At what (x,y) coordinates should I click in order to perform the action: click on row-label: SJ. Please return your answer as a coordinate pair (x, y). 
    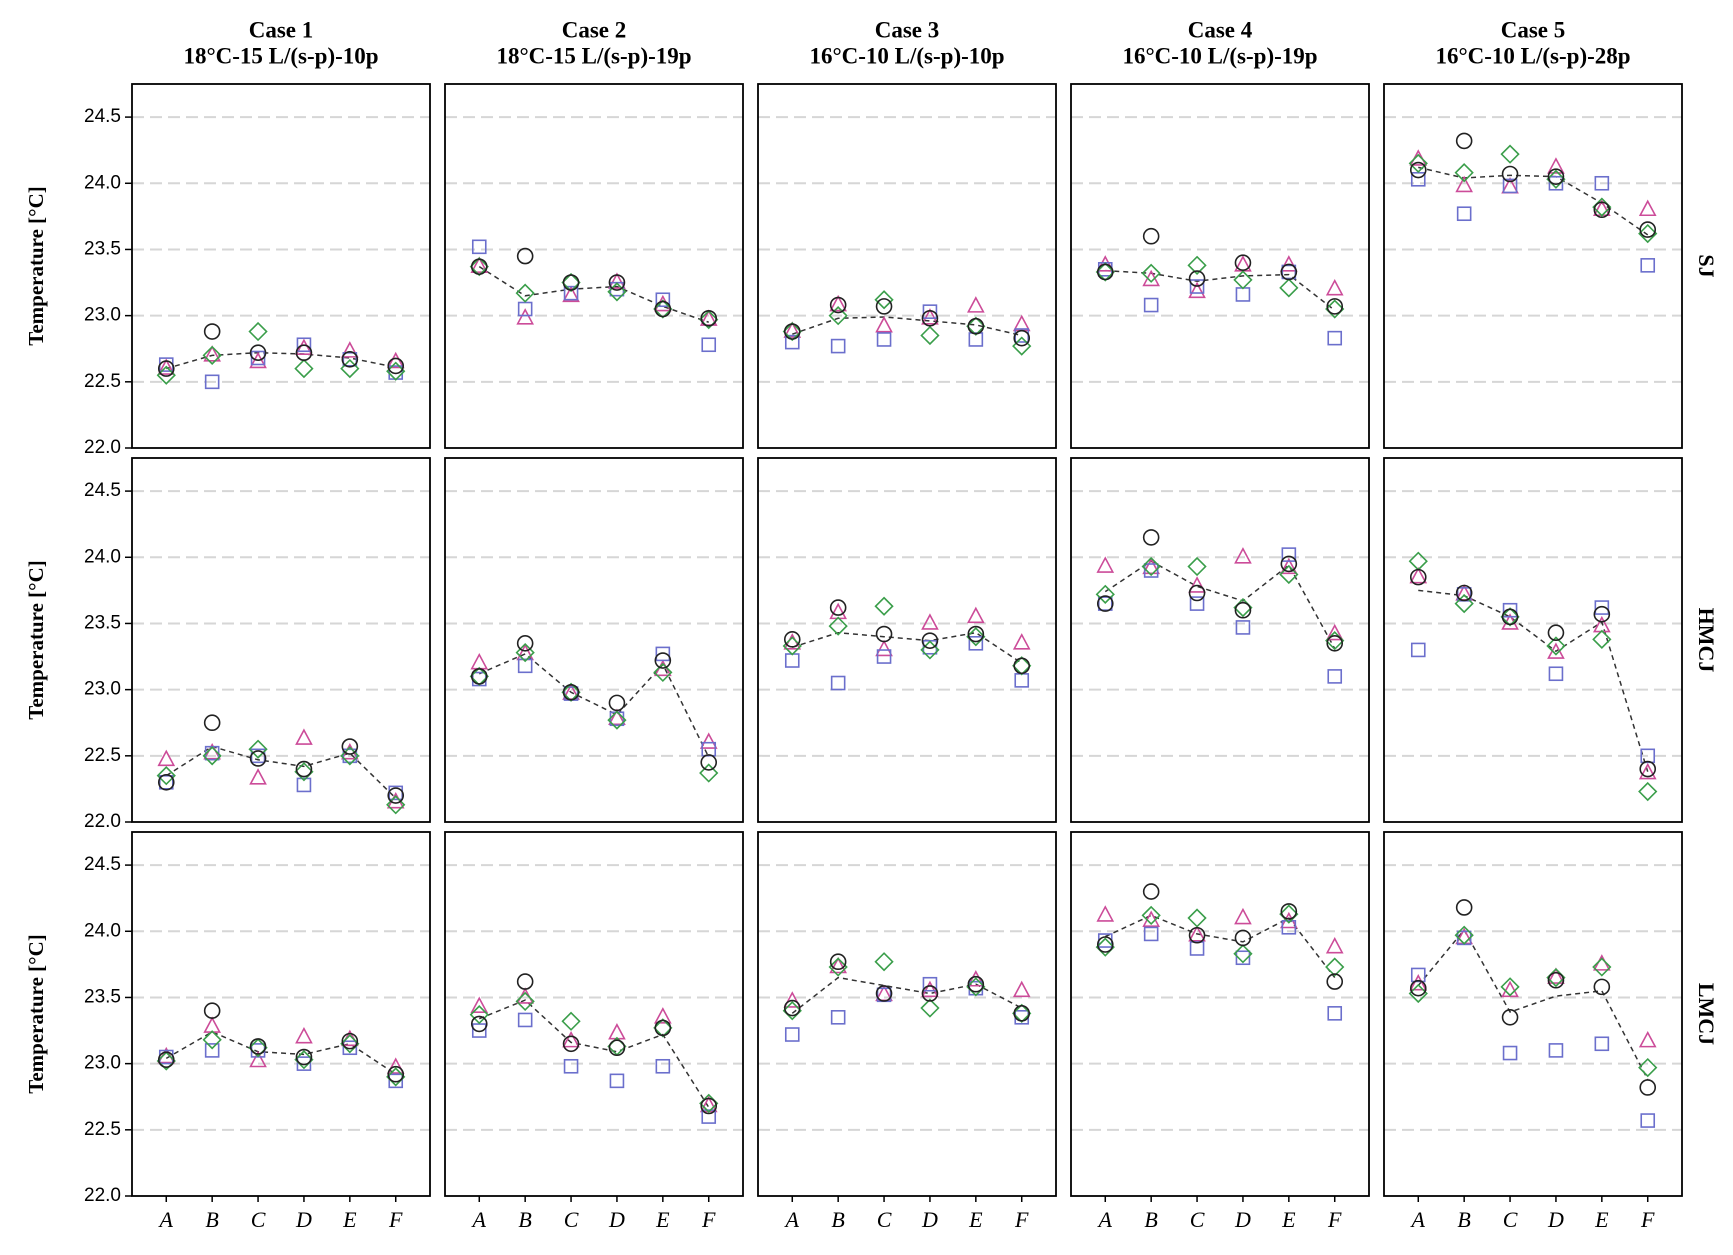
    Looking at the image, I should click on (1706, 265).